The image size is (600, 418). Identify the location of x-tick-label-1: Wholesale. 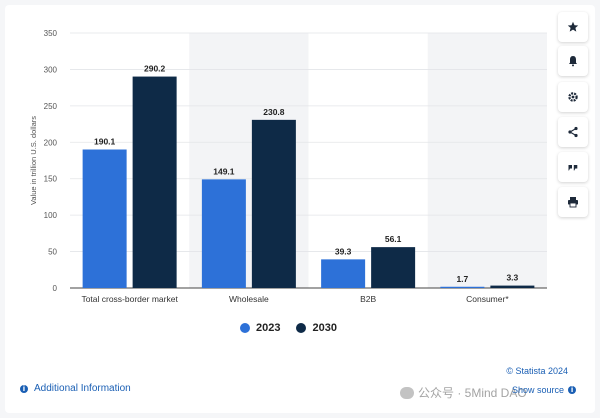
(249, 299).